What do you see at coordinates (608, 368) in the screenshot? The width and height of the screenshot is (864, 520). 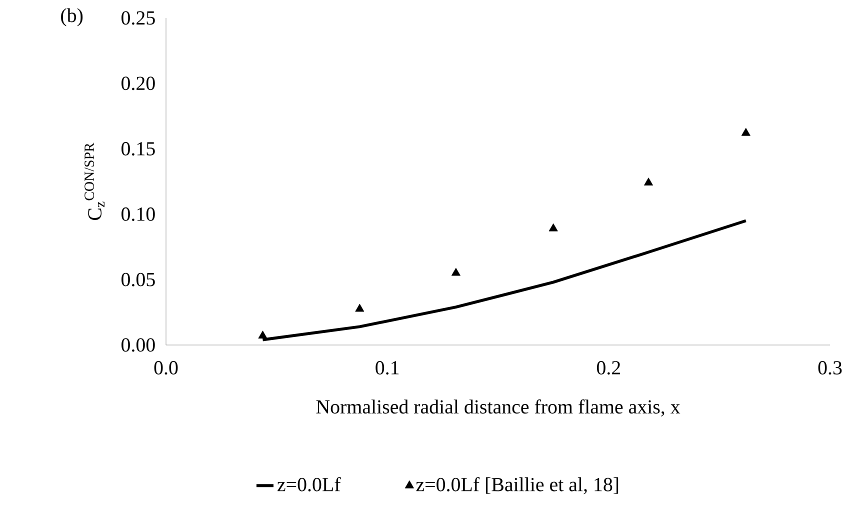 I see `x-tick-label: 0.2` at bounding box center [608, 368].